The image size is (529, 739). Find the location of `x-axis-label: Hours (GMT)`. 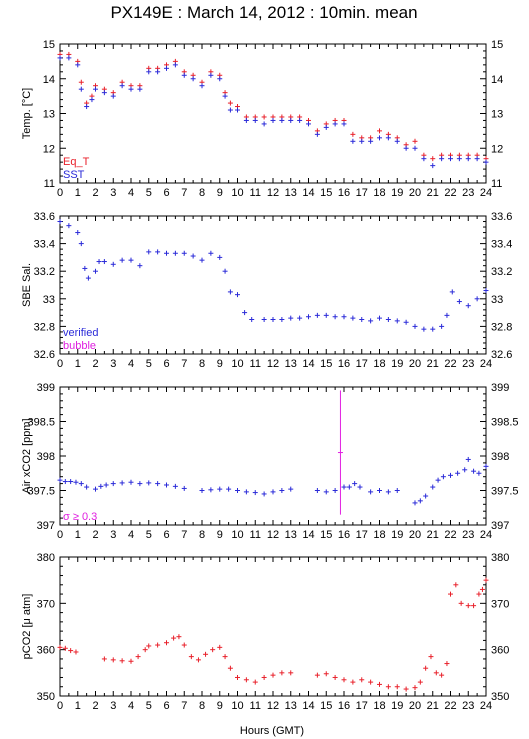

x-axis-label: Hours (GMT) is located at coordinates (272, 731).